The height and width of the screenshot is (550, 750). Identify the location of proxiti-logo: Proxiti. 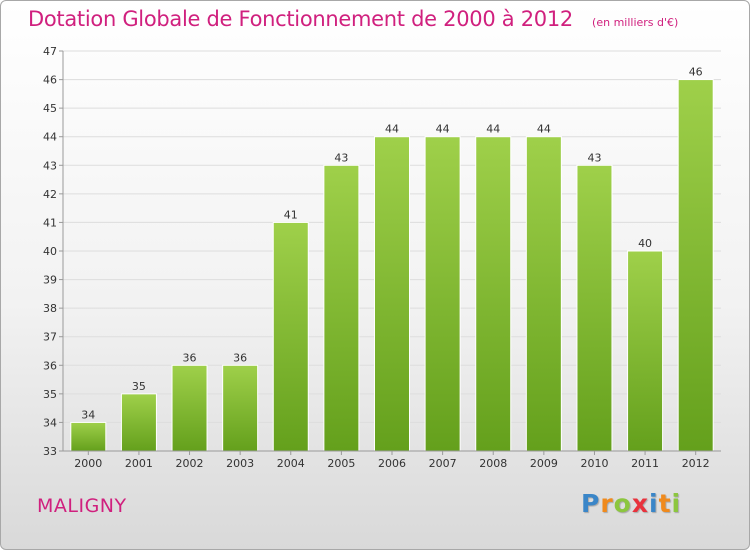
(631, 503).